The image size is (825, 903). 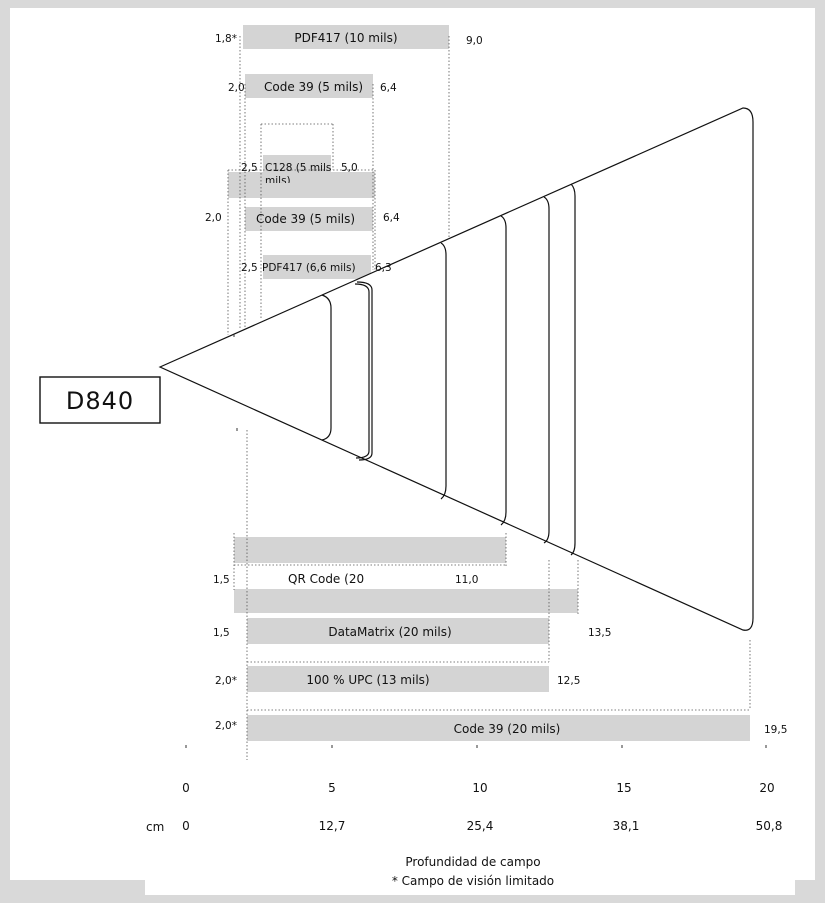 What do you see at coordinates (480, 826) in the screenshot?
I see `axis-tick-cm: 25,4` at bounding box center [480, 826].